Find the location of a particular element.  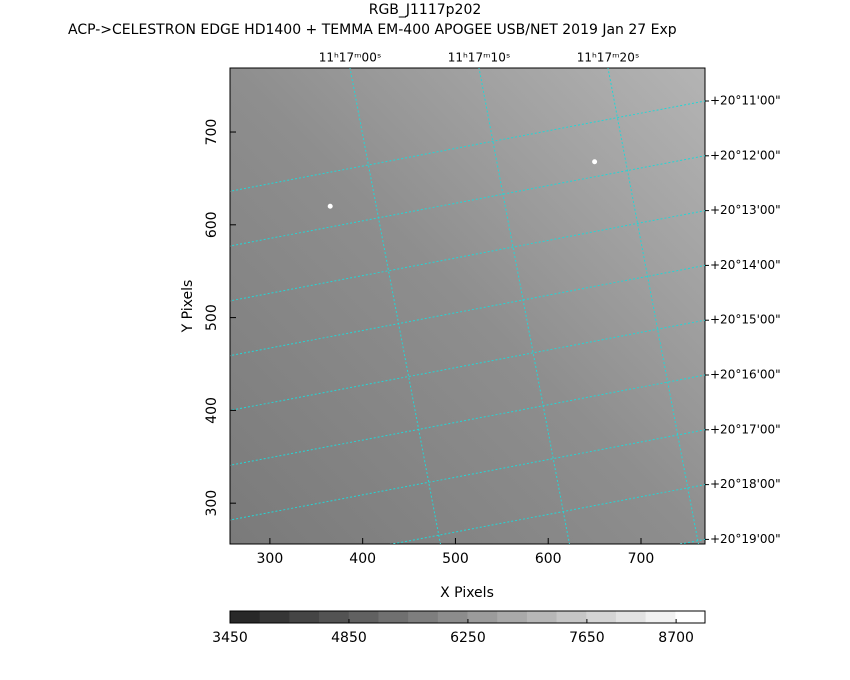

y-tick-label: 600 is located at coordinates (212, 224).